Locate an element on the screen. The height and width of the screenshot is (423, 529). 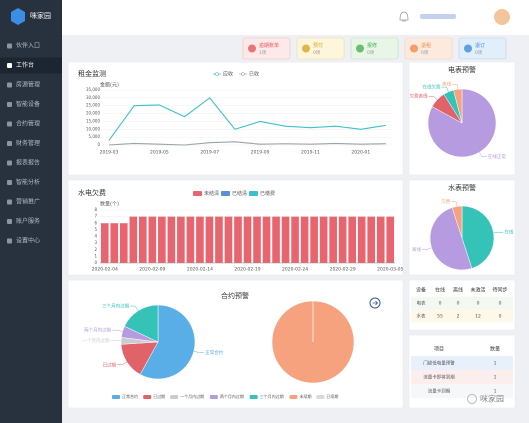
legend-label: 三个月内过期 is located at coordinates (272, 396).